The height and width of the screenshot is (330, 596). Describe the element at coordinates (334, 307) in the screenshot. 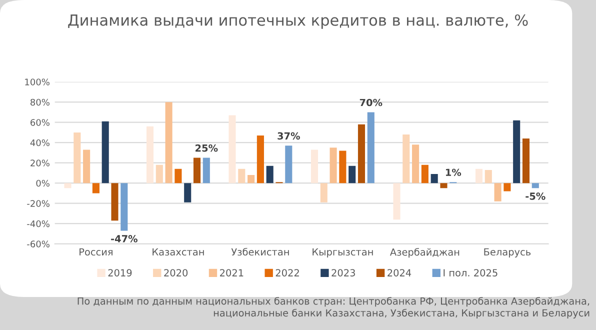

I see `text: По данным по данным национальных банков стран: Центробанка РФ, Центробанка Азербайджана, национальные банки Казахстана, Узбекистана, Кыргызстана и Беларуси` at that location.